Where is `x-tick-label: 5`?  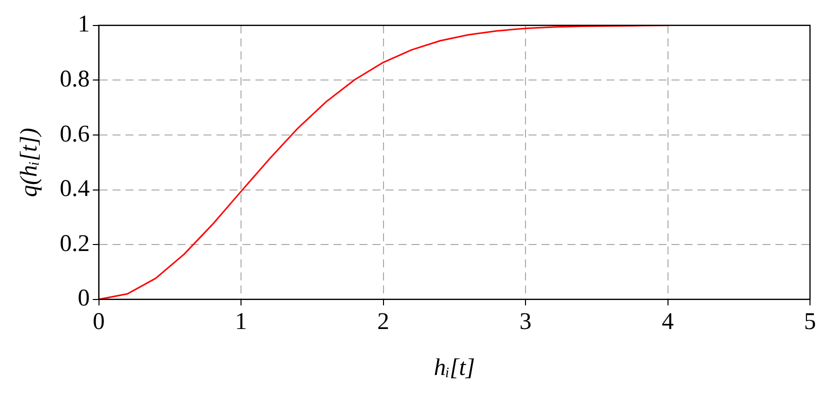 x-tick-label: 5 is located at coordinates (810, 322).